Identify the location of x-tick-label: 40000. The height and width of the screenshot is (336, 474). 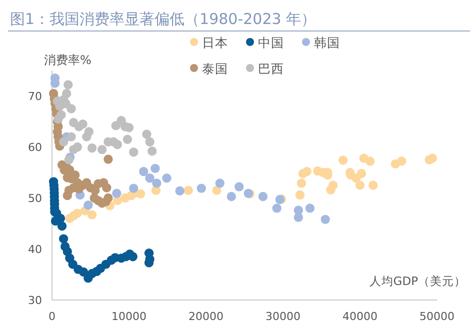
(360, 316).